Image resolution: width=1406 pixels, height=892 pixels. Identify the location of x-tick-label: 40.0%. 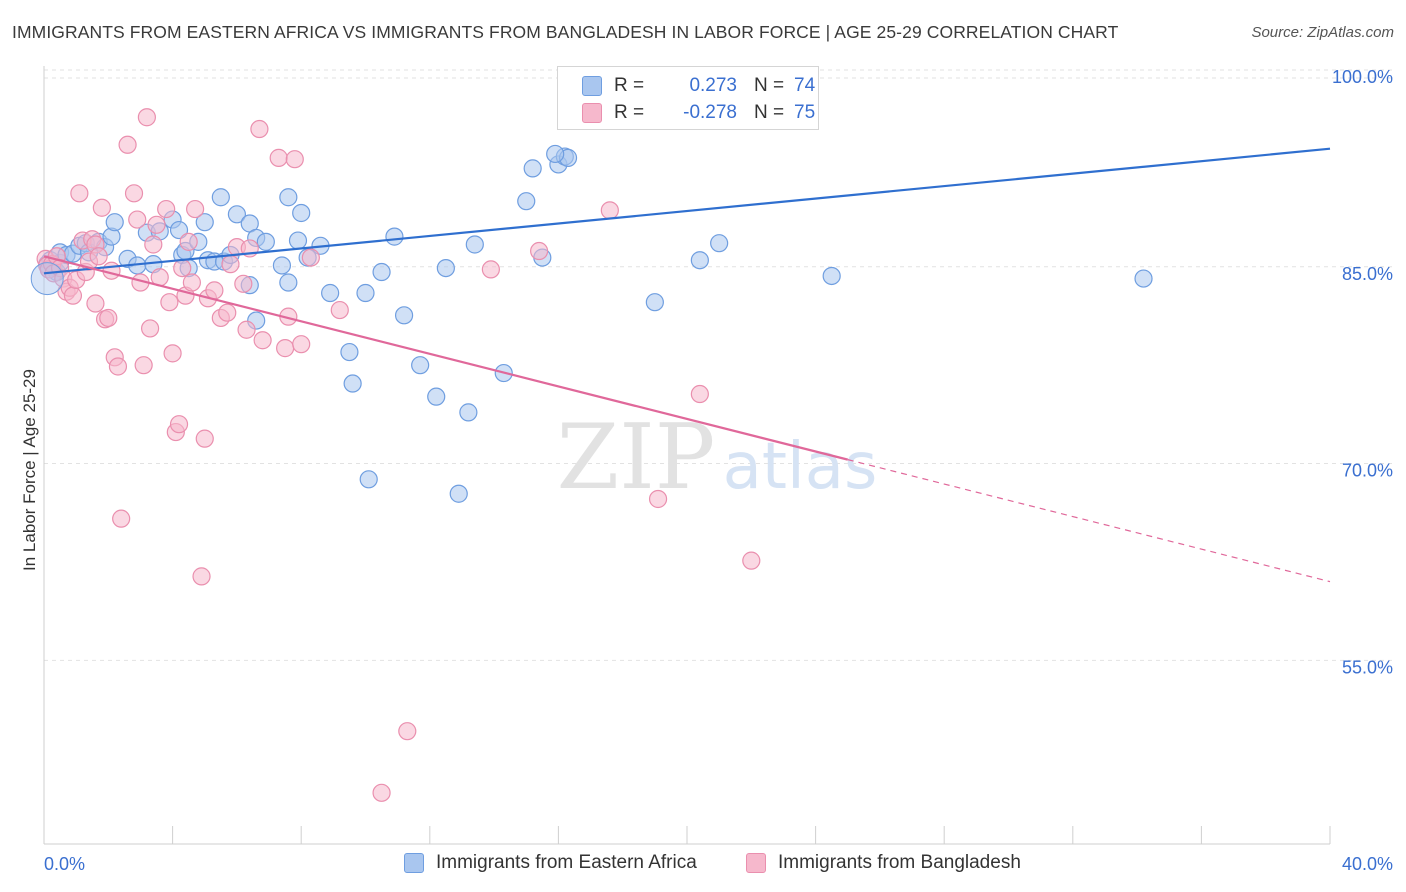
(1367, 864).